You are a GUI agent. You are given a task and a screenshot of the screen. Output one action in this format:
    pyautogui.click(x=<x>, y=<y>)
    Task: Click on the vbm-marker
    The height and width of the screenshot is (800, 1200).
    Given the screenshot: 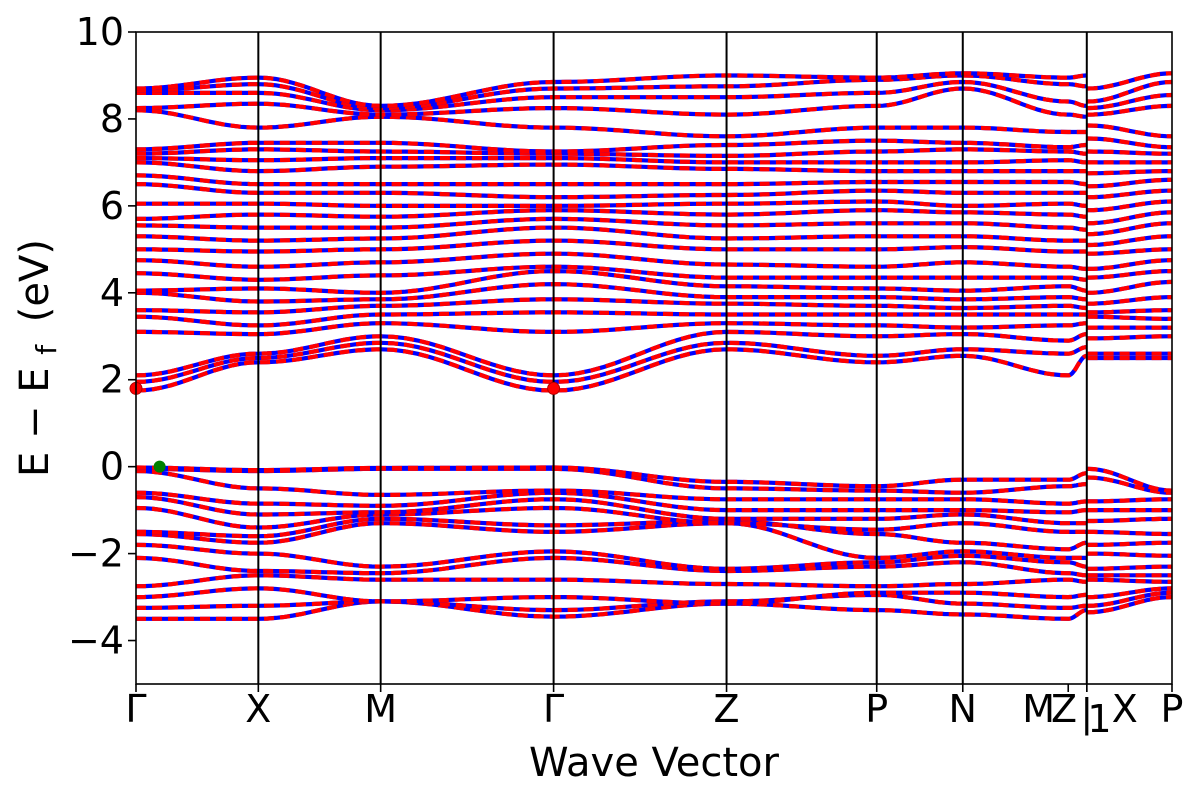 What is the action you would take?
    pyautogui.click(x=159, y=466)
    